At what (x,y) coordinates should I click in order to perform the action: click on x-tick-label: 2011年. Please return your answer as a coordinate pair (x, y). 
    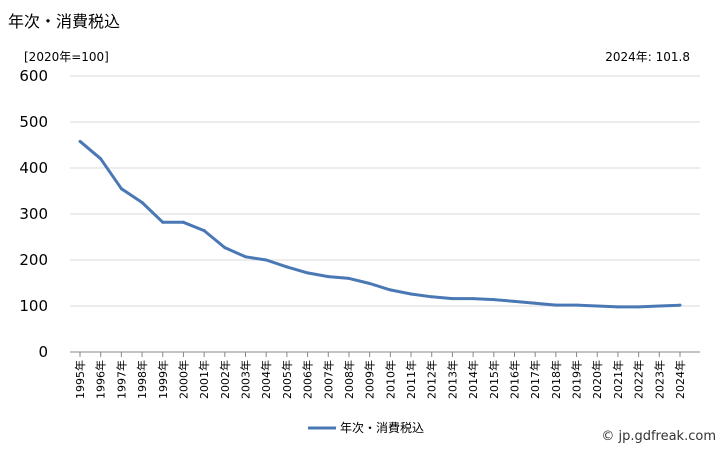
    Looking at the image, I should click on (411, 379).